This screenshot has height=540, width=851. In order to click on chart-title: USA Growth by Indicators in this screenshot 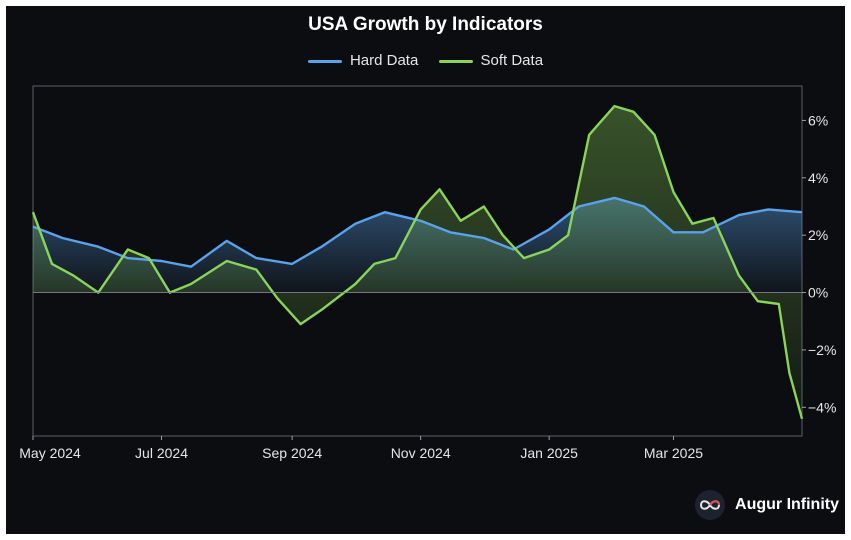, I will do `click(425, 24)`.